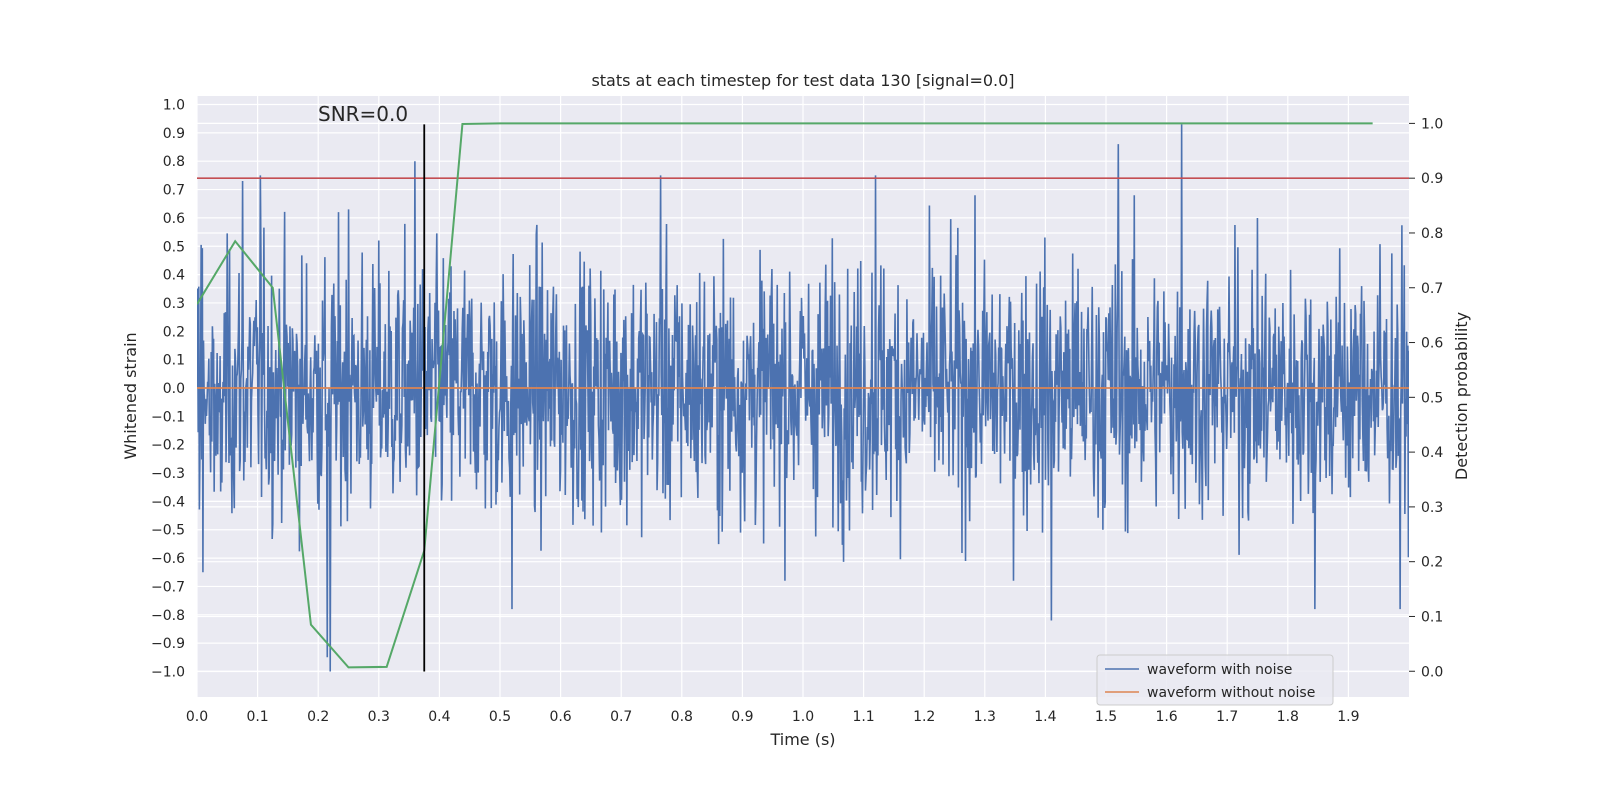 The width and height of the screenshot is (1600, 800). Describe the element at coordinates (174, 304) in the screenshot. I see `y-tick-label: 0.3` at that location.